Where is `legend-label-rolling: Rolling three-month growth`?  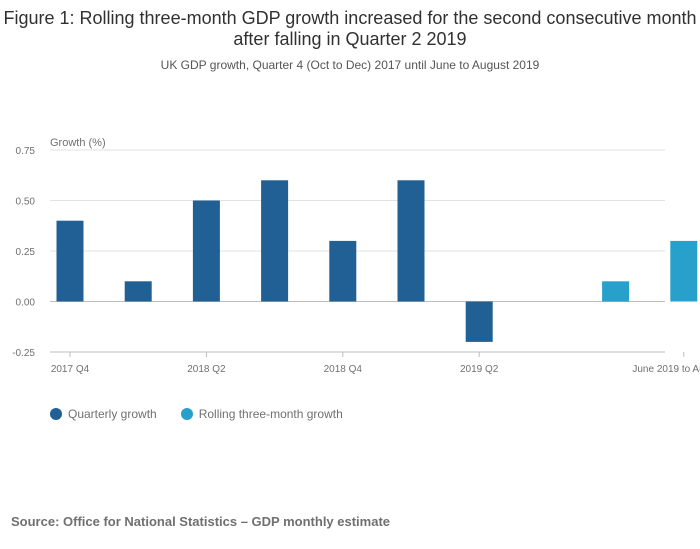 legend-label-rolling: Rolling three-month growth is located at coordinates (270, 414).